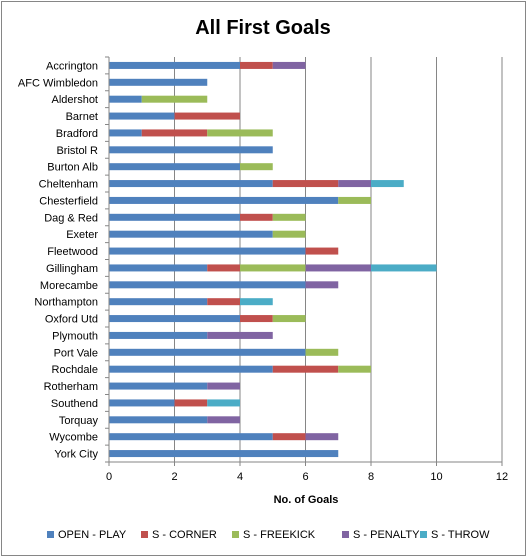 The height and width of the screenshot is (557, 527). Describe the element at coordinates (72, 66) in the screenshot. I see `category-label: Accrington` at that location.